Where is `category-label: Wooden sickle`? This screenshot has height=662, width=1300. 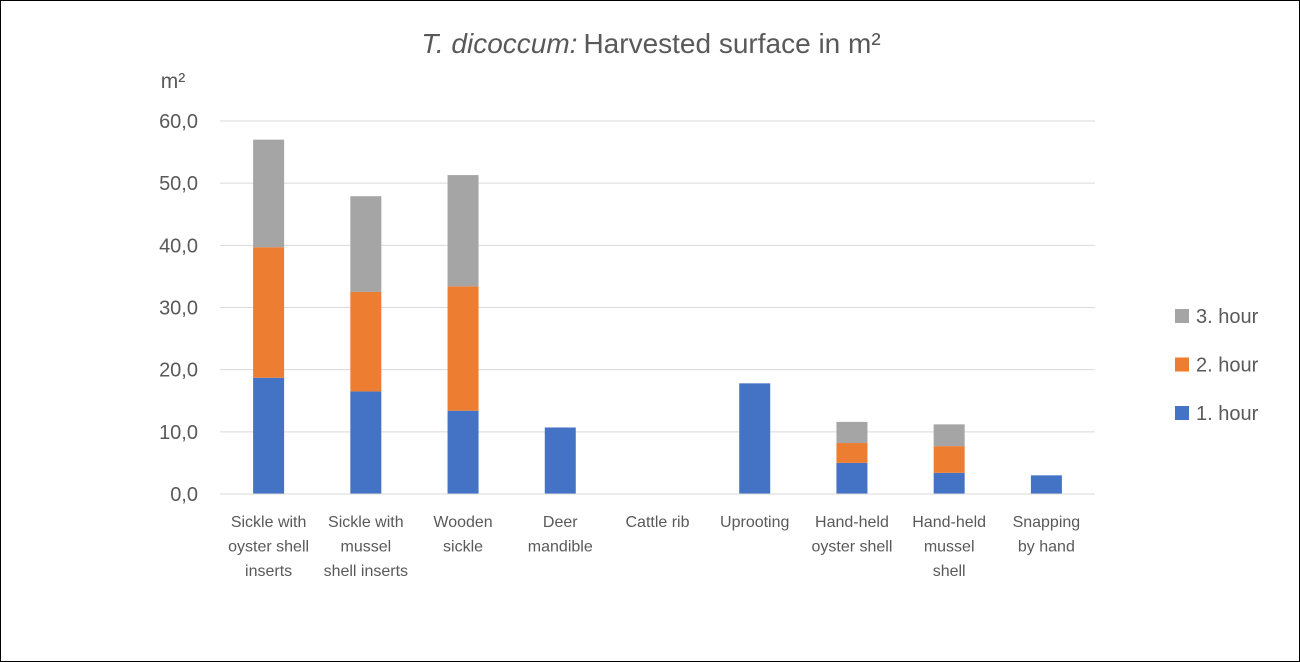 category-label: Wooden sickle is located at coordinates (462, 535).